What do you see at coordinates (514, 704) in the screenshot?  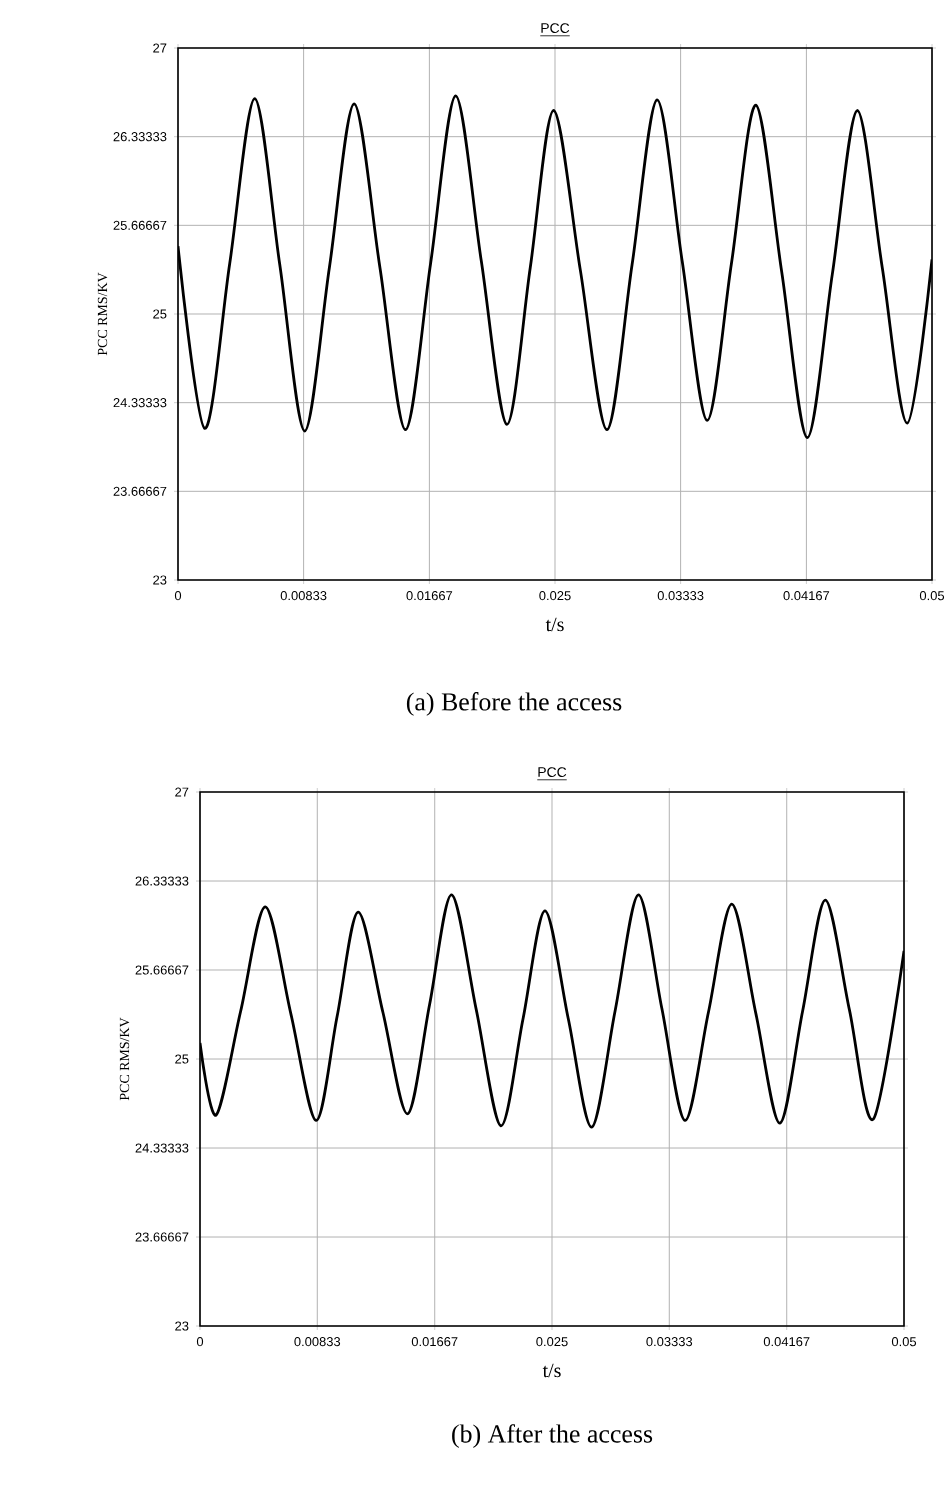 I see `text: (a) Before the access` at bounding box center [514, 704].